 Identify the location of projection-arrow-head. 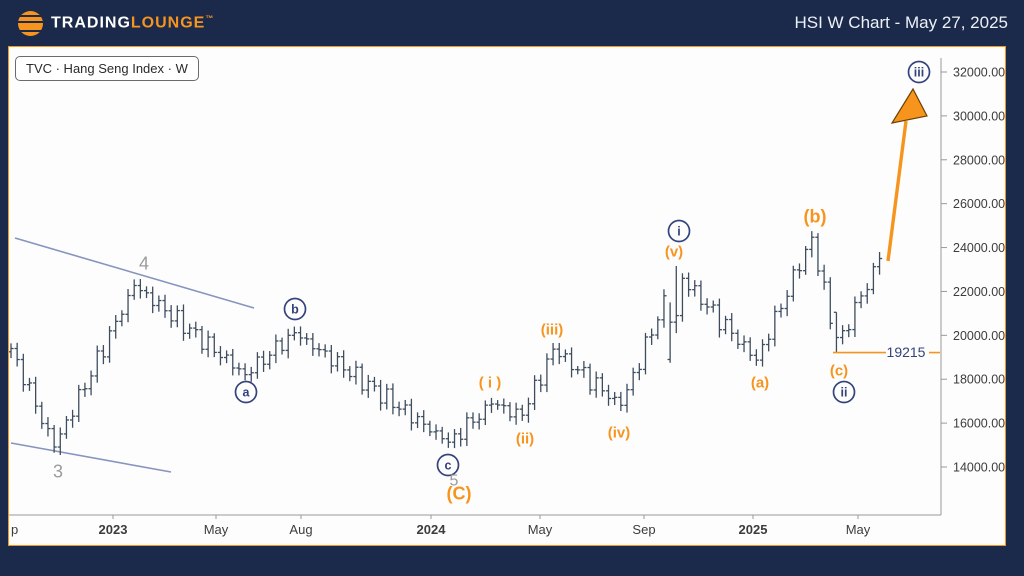
(909, 105).